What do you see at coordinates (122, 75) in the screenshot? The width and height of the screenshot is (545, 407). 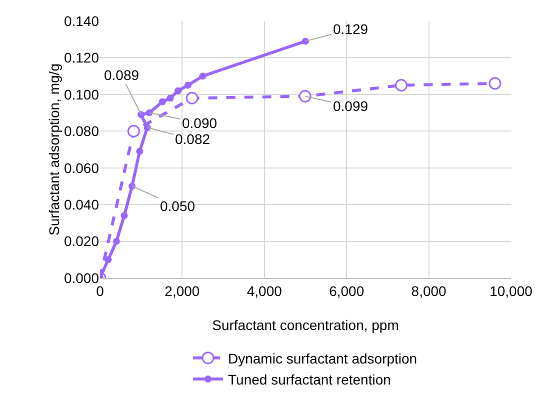 I see `annotation: 0.089` at bounding box center [122, 75].